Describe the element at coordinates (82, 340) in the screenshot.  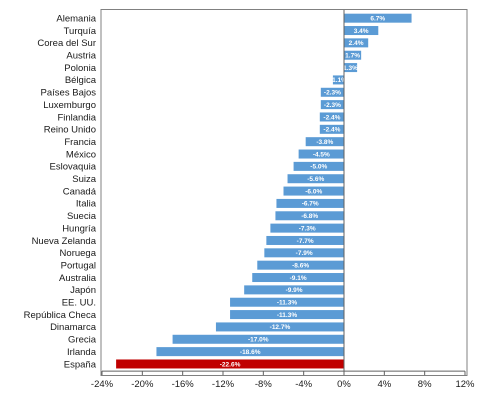
I see `category-label: Grecia` at that location.